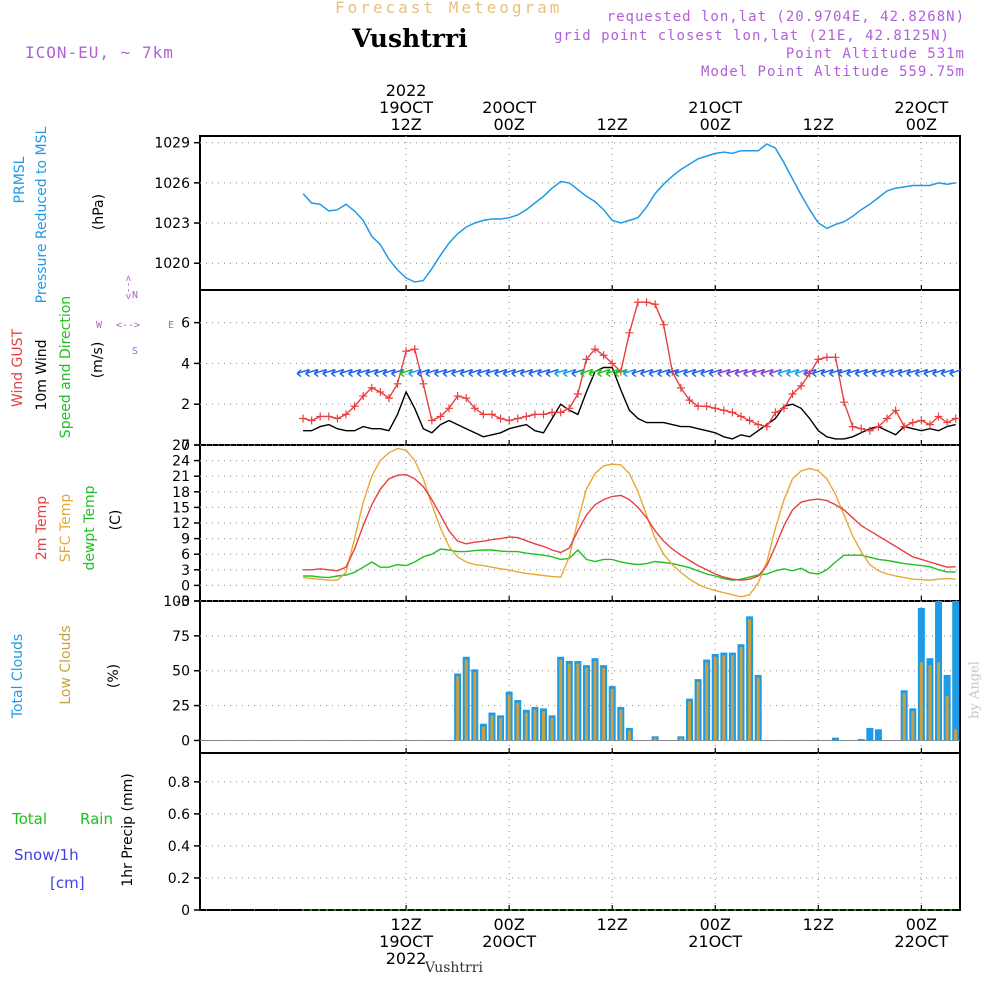 Image resolution: width=1000 pixels, height=1000 pixels. Describe the element at coordinates (181, 637) in the screenshot. I see `ytick-label-clouds: 75` at that location.